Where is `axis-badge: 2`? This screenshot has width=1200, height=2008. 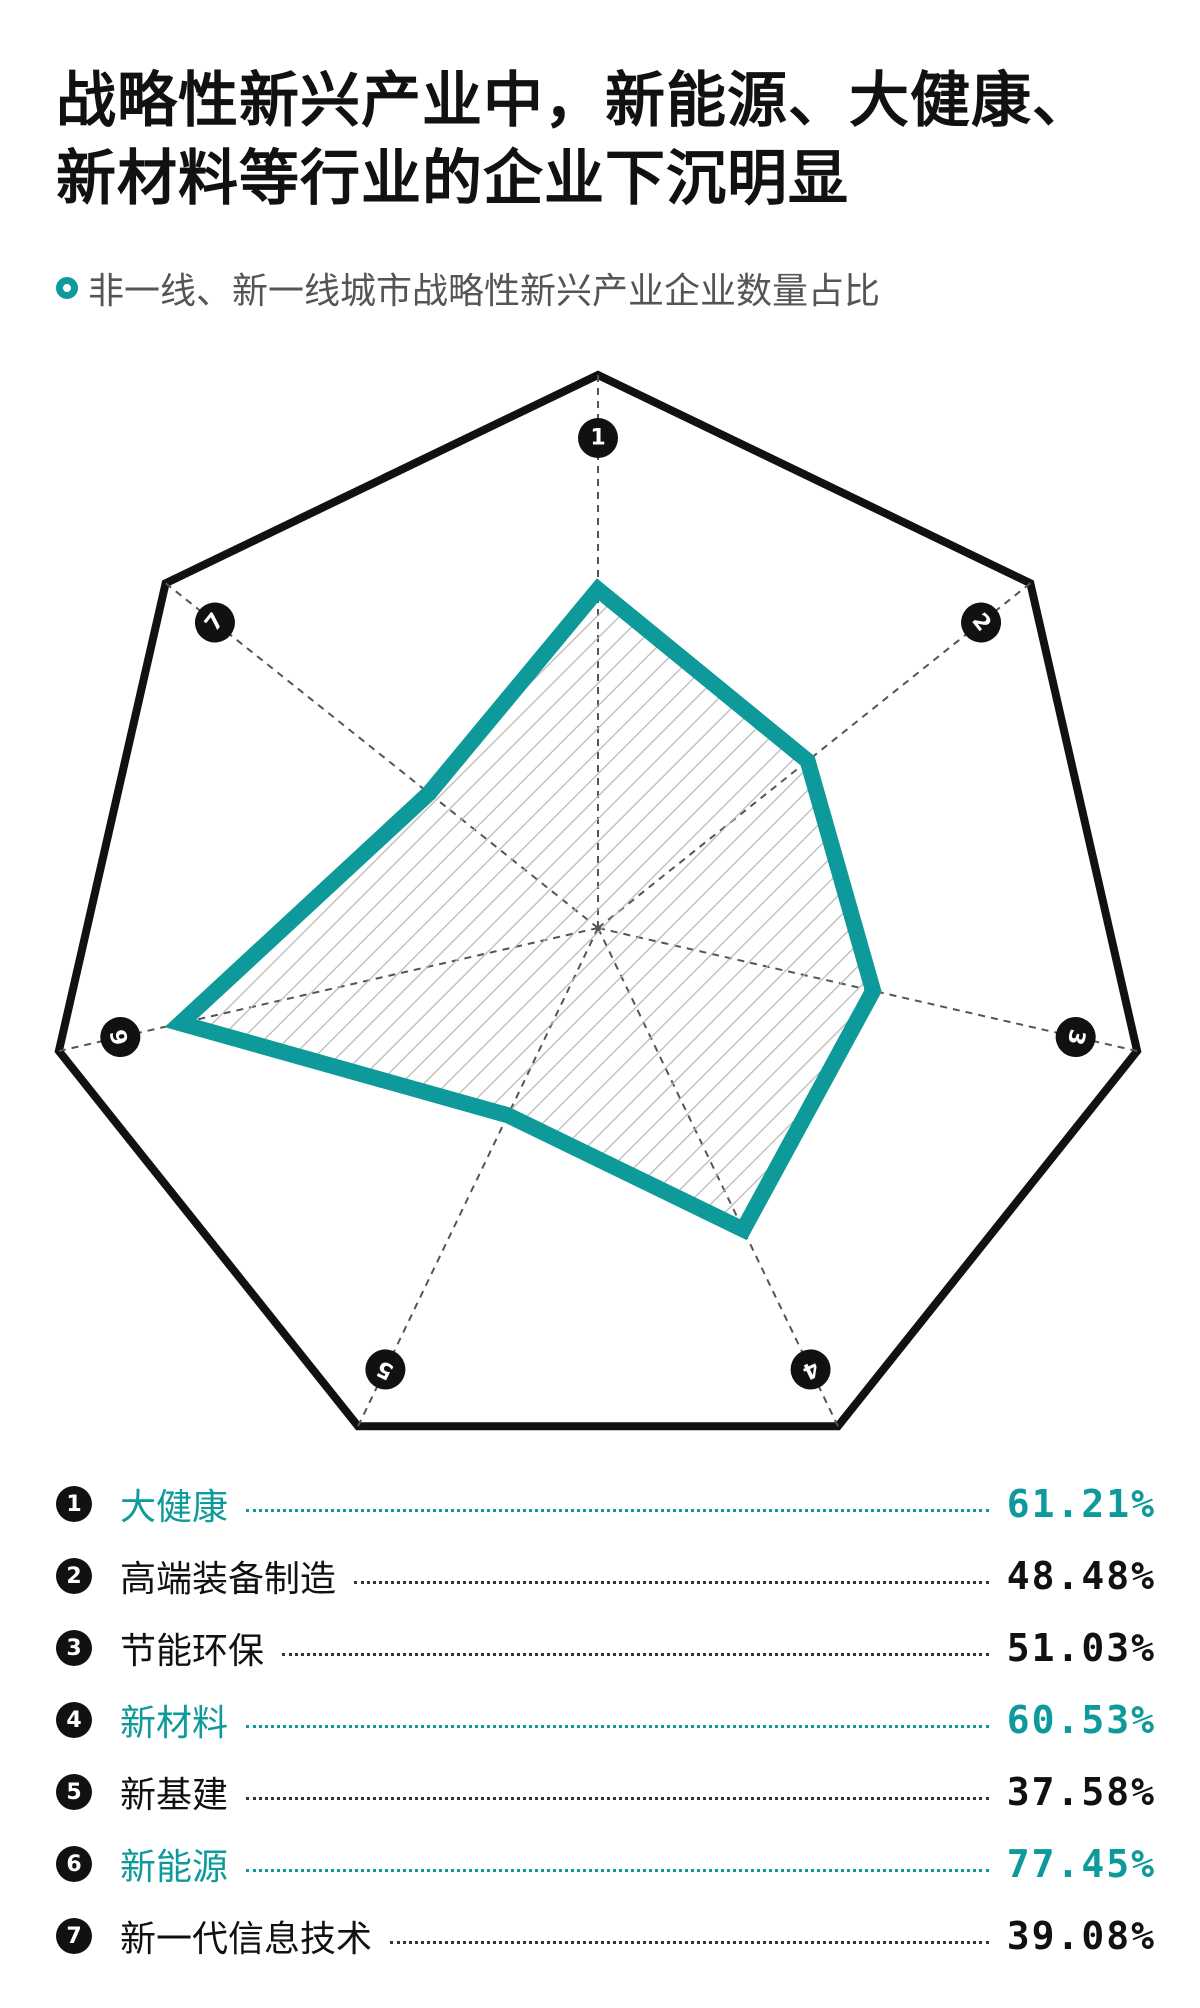 axis-badge: 2 is located at coordinates (981, 622).